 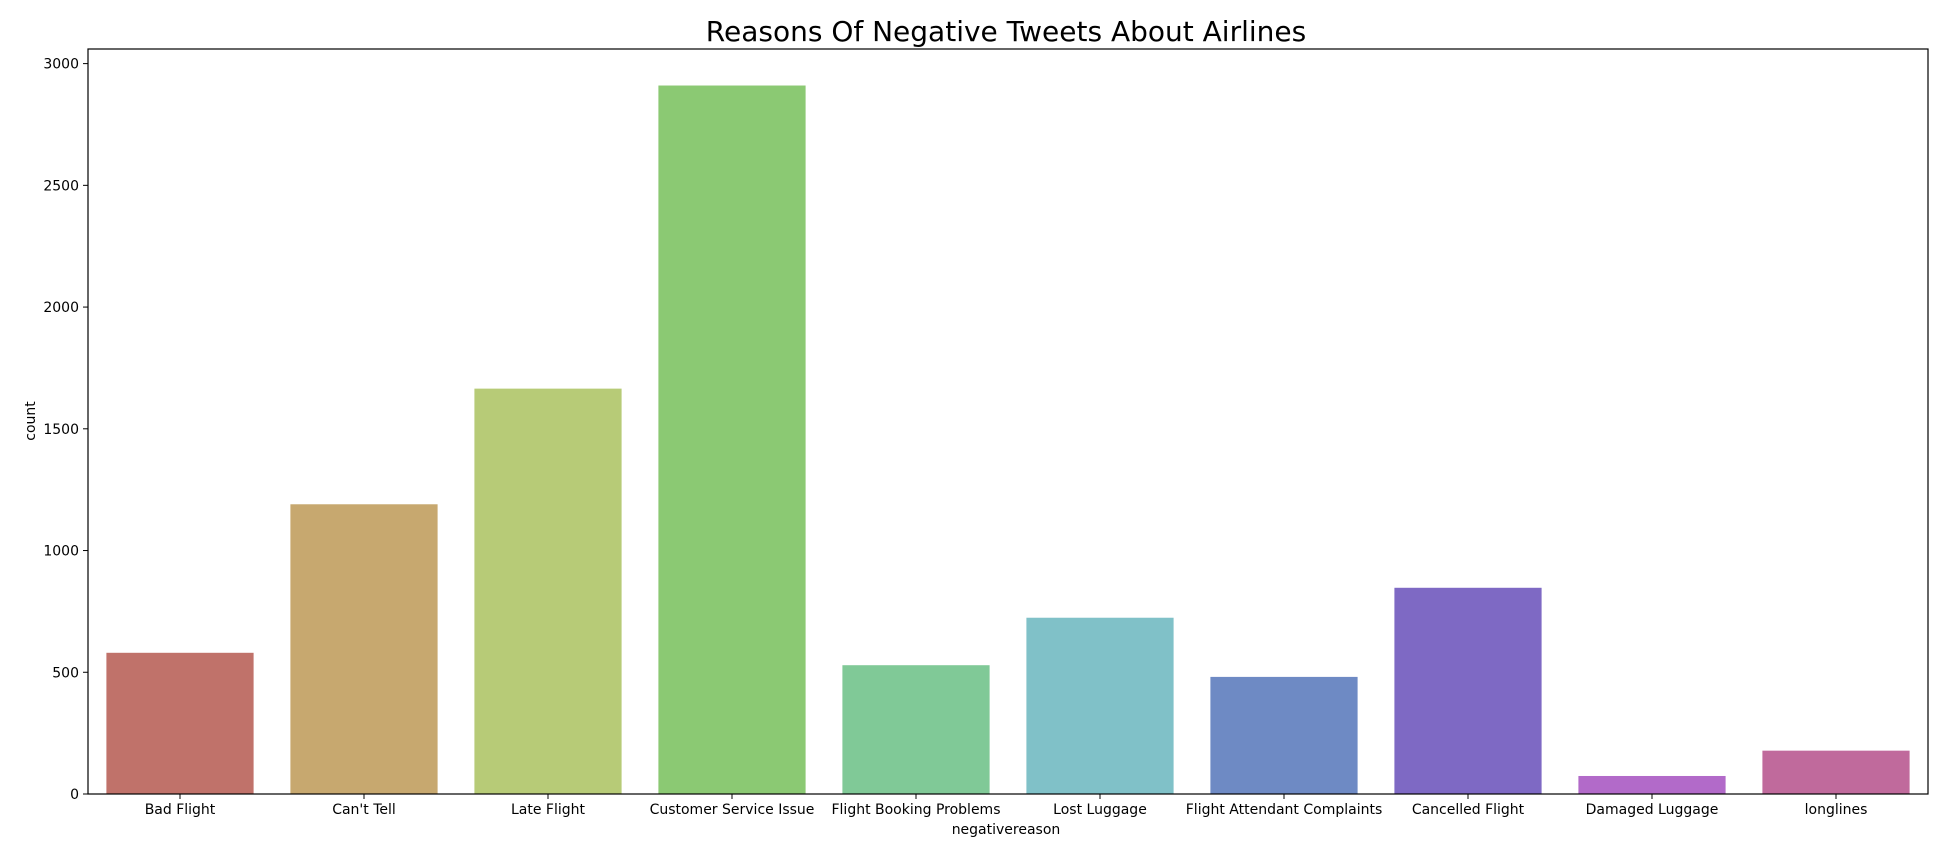 What do you see at coordinates (61, 430) in the screenshot?
I see `y-tick-label: 1500` at bounding box center [61, 430].